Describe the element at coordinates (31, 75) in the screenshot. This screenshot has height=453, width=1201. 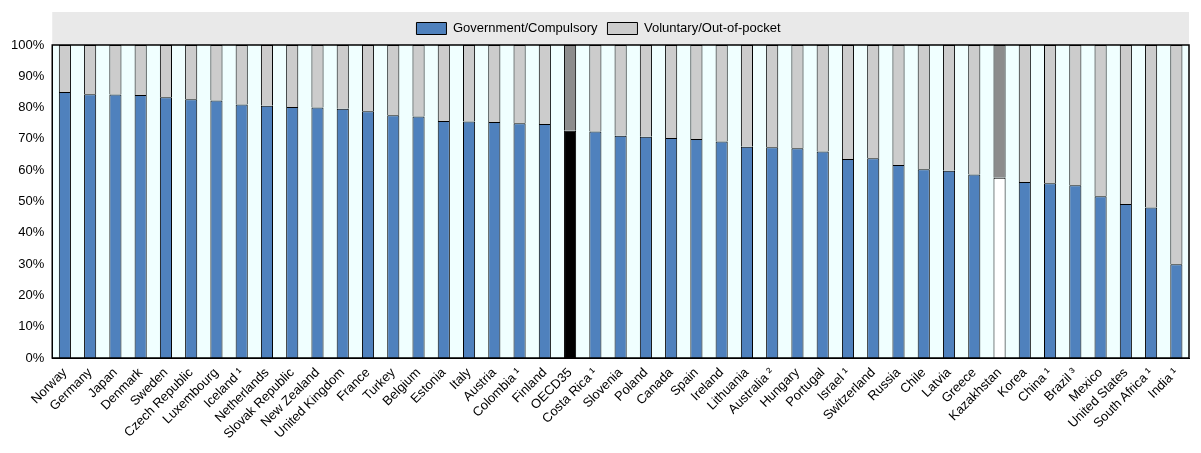
I see `y-tick-label: 90%` at that location.